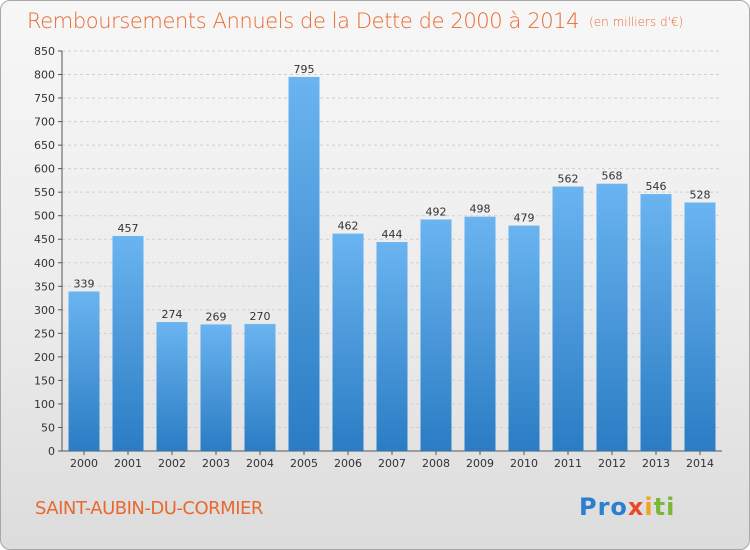 This screenshot has height=550, width=750. I want to click on bar-value-label: 546, so click(656, 186).